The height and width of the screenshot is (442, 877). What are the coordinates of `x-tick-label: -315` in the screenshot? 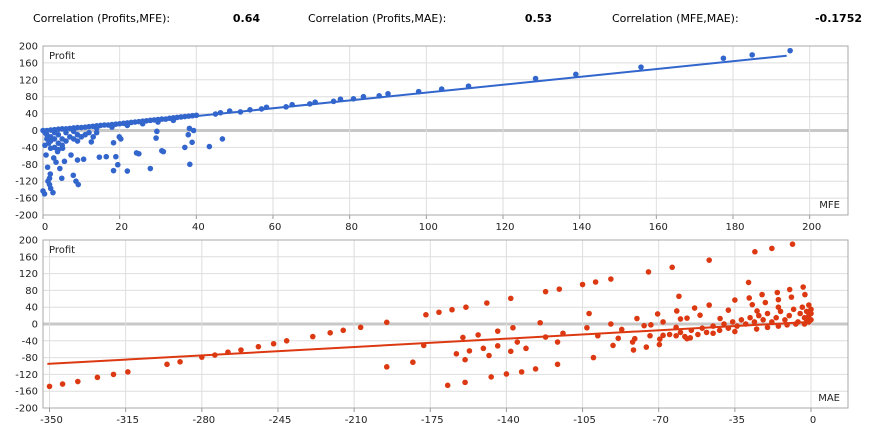 It's located at (127, 420).